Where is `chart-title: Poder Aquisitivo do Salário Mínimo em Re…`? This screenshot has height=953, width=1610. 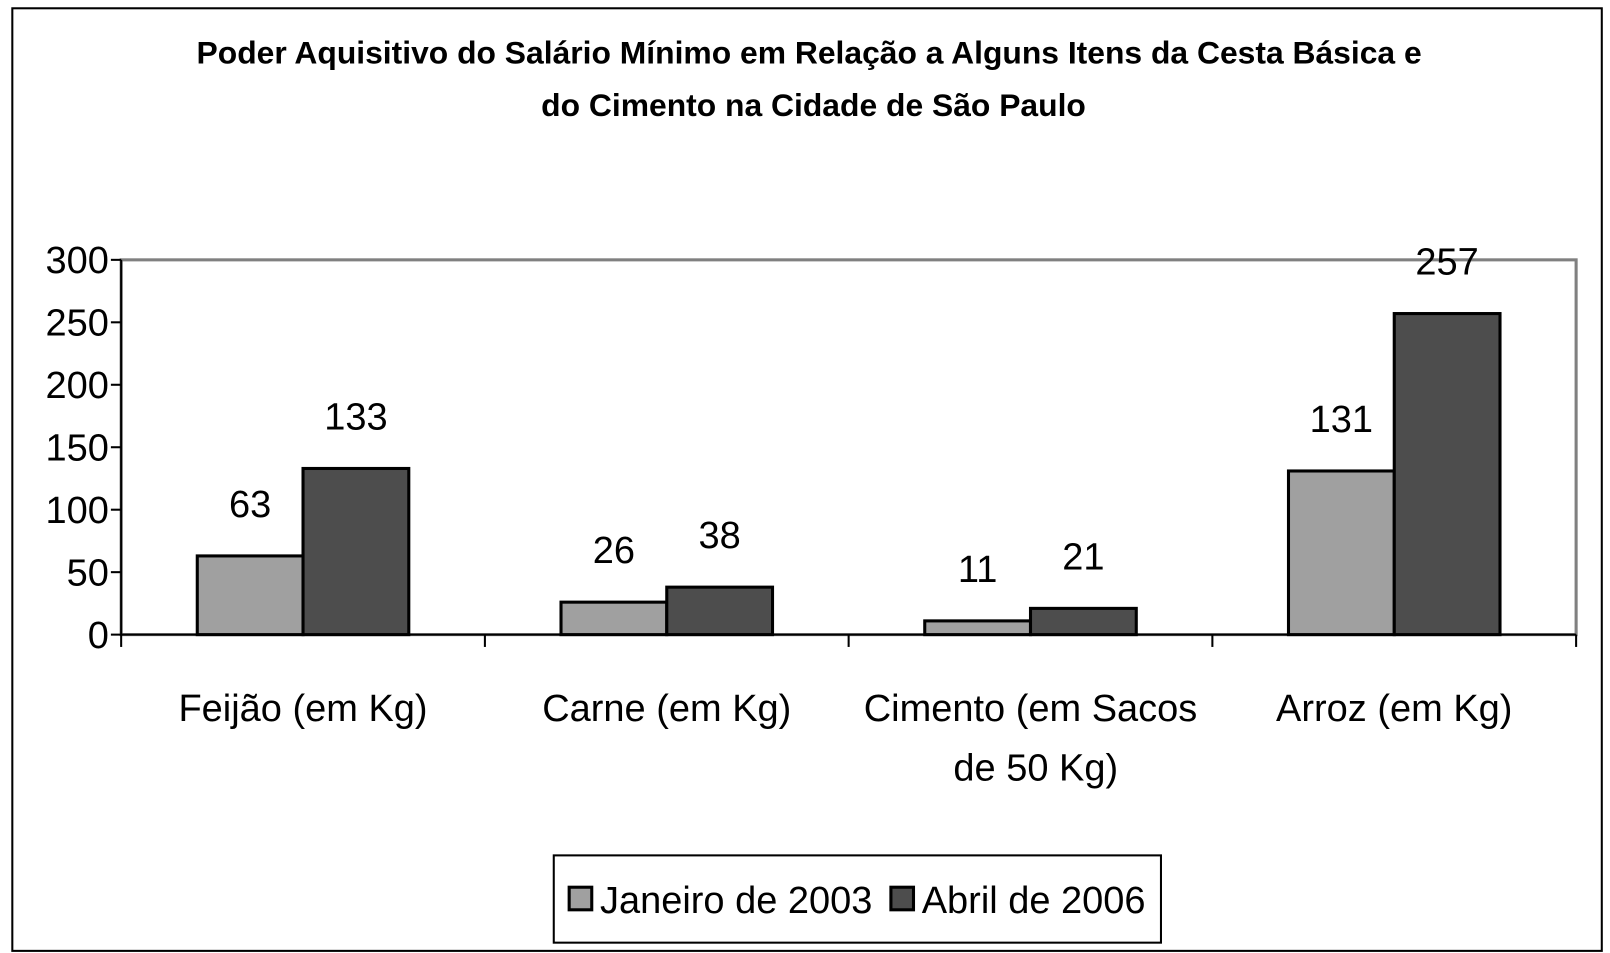 chart-title: Poder Aquisitivo do Salário Mínimo em Re… is located at coordinates (809, 79).